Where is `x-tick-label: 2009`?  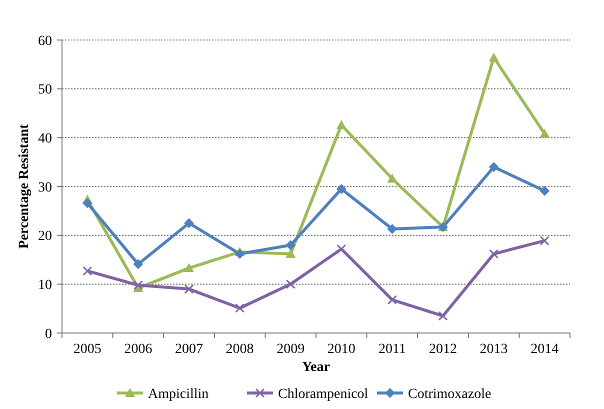
x-tick-label: 2009 is located at coordinates (290, 349).